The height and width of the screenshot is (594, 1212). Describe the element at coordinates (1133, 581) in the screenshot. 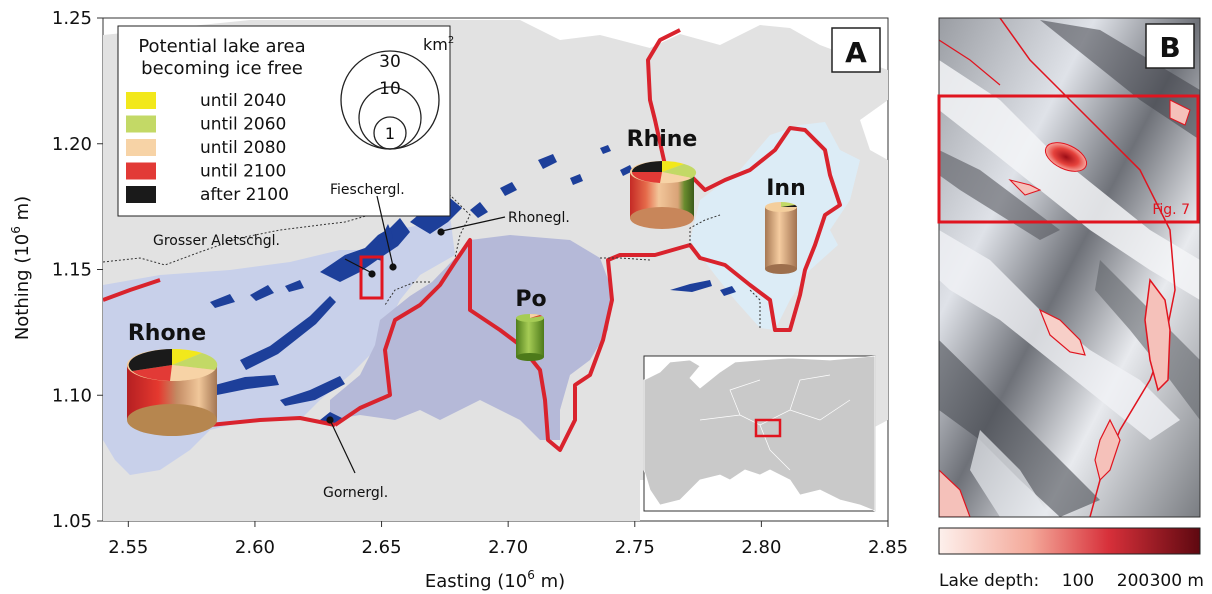

I see `colorbar-tick-200: 200` at that location.